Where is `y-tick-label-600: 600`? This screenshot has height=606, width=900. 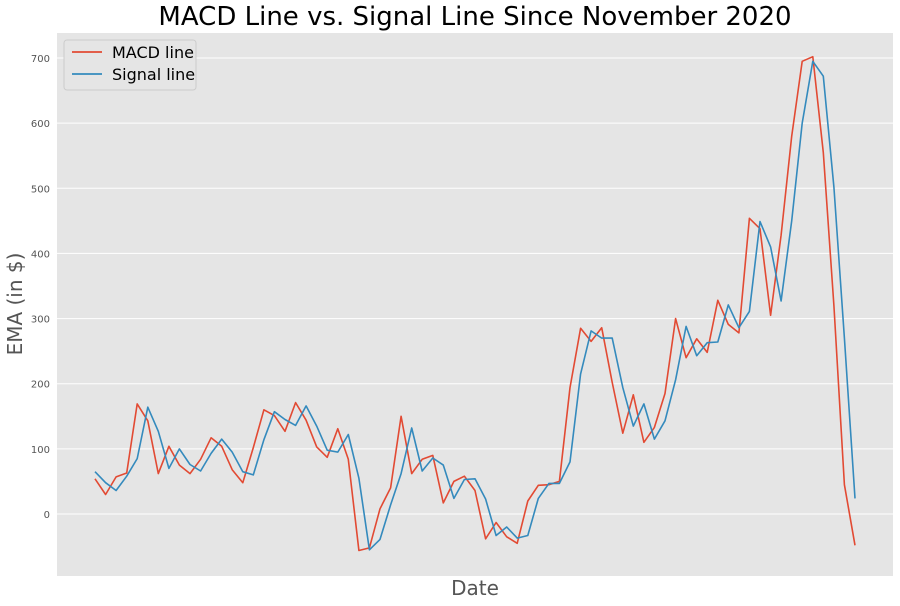 y-tick-label-600: 600 is located at coordinates (40, 124).